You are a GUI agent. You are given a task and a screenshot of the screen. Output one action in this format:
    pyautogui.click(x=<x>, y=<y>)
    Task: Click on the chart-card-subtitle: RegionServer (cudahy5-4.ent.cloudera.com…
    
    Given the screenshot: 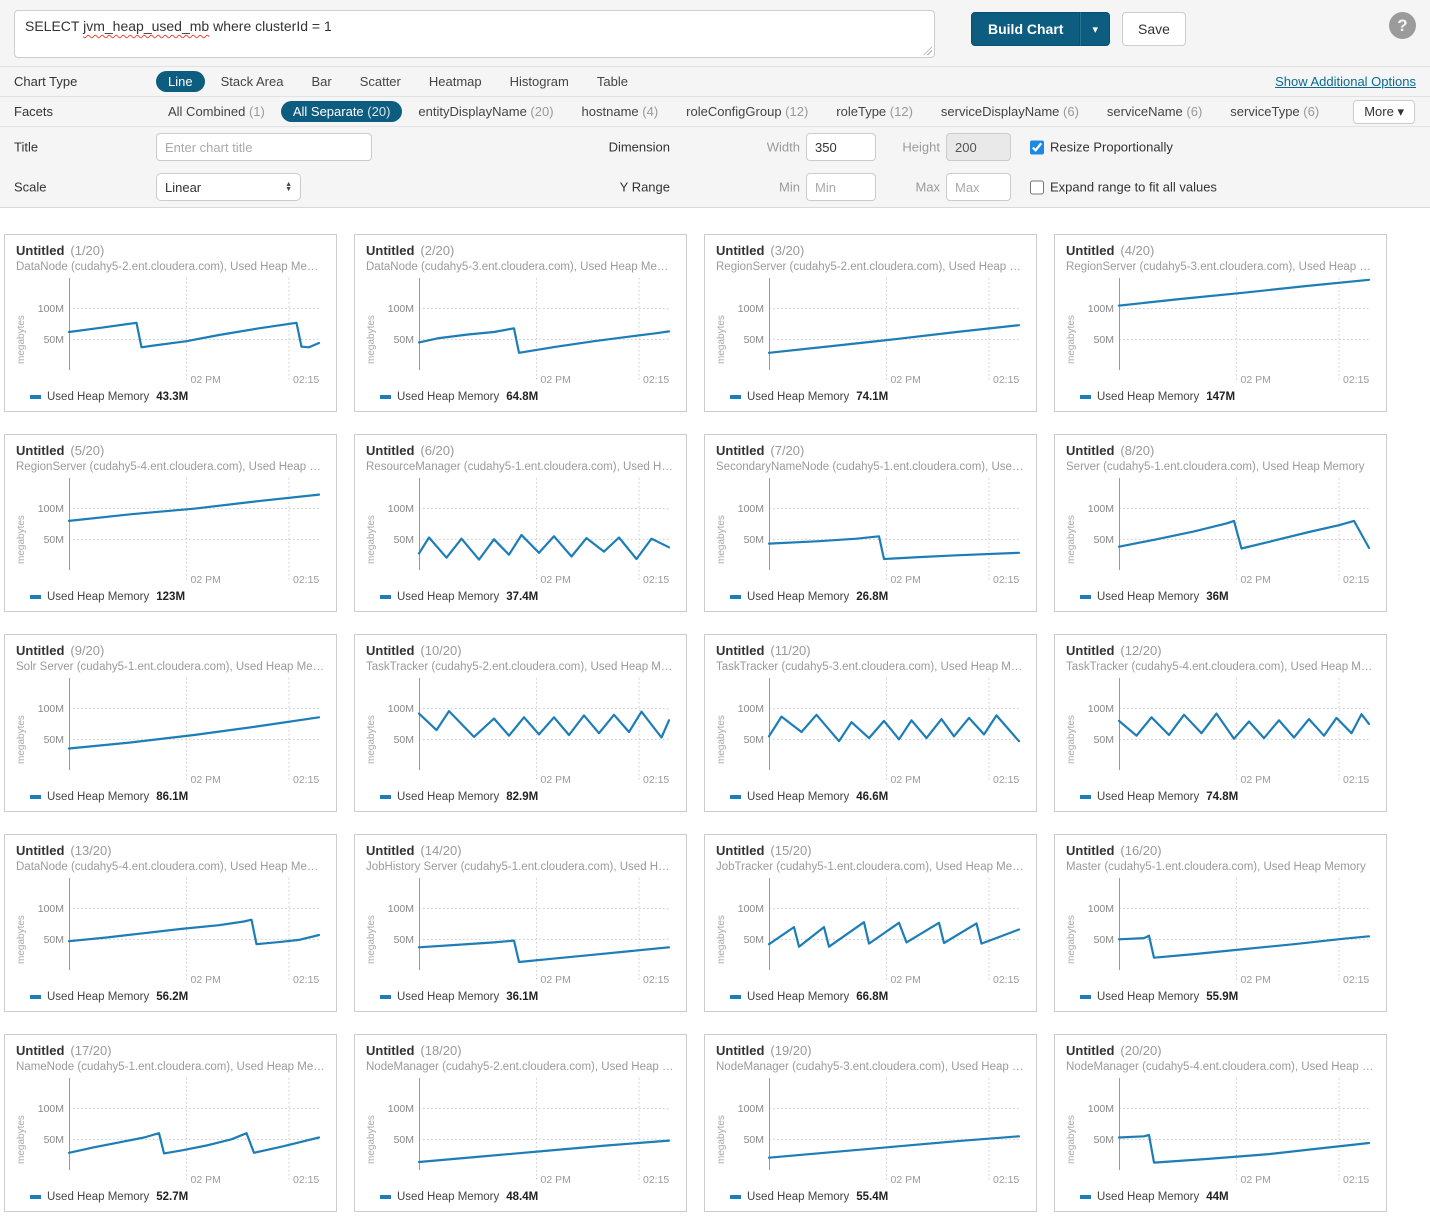 What is the action you would take?
    pyautogui.click(x=170, y=467)
    